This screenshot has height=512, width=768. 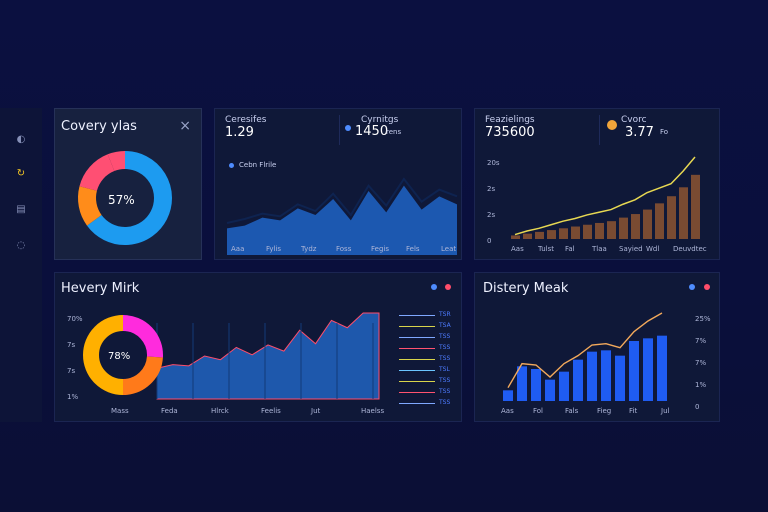 I want to click on cyrnitgs-suffix: rens, so click(x=394, y=132).